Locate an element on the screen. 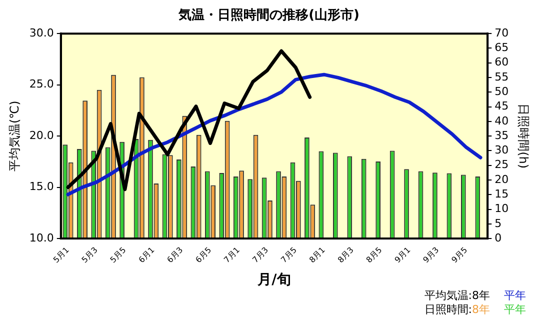 Image resolution: width=540 pixels, height=323 pixels. y2-tick-label: 50 is located at coordinates (501, 91).